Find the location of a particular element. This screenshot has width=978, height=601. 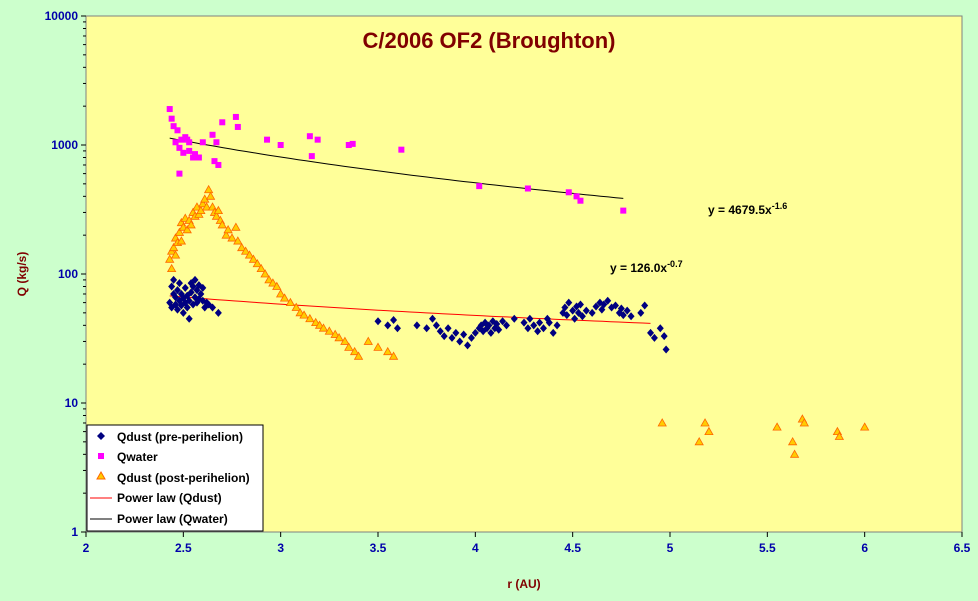

legend-item-power-qdust: Power law (Qdust) is located at coordinates (156, 498).